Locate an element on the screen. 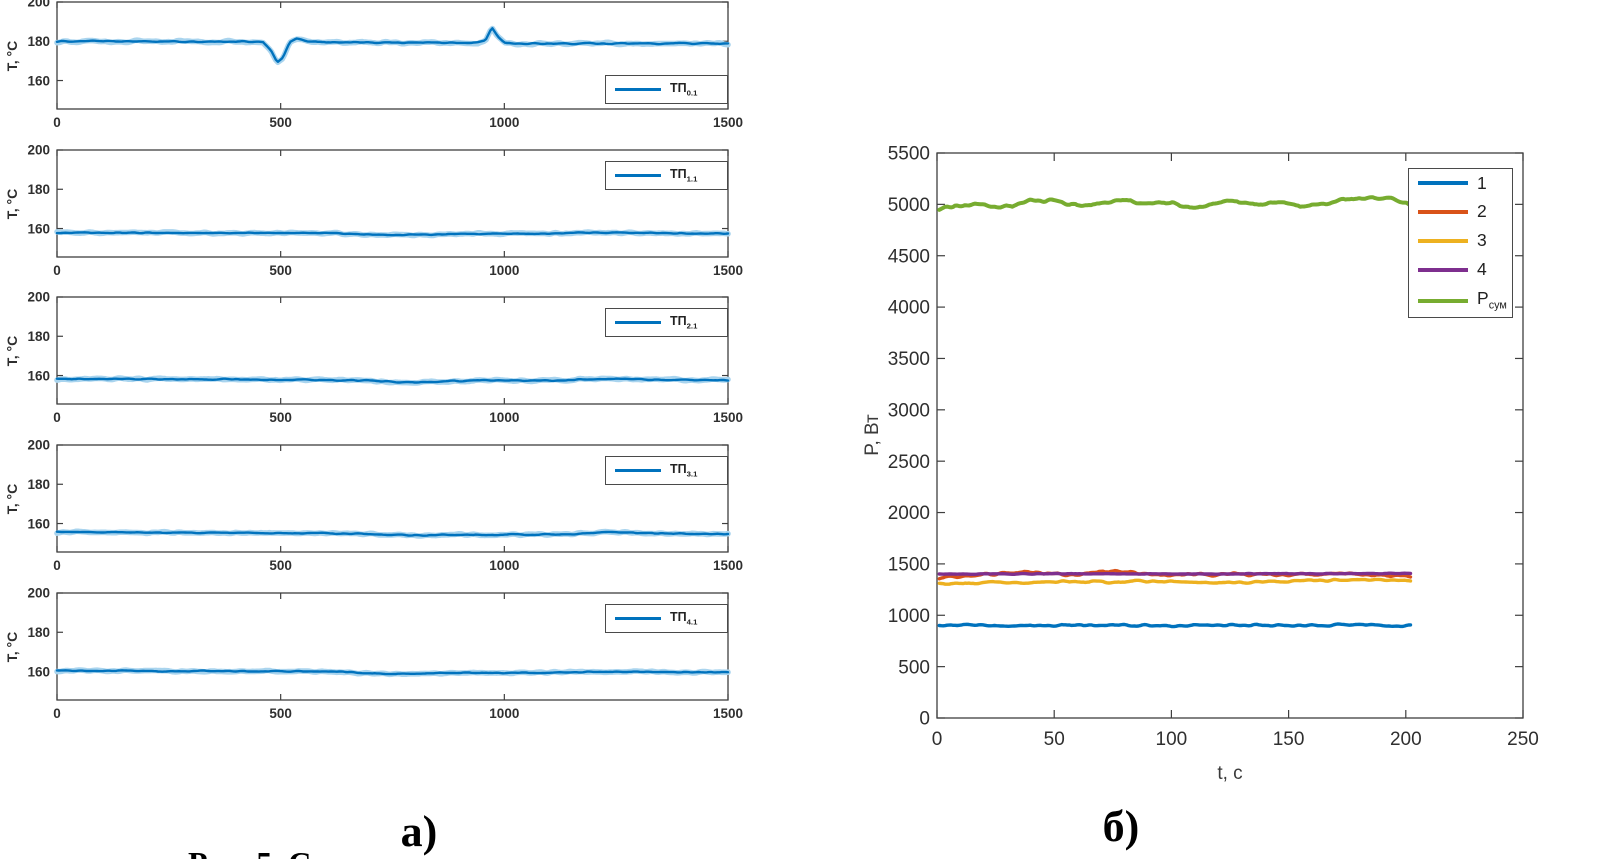  y-tick-label: 3000 is located at coordinates (909, 410).